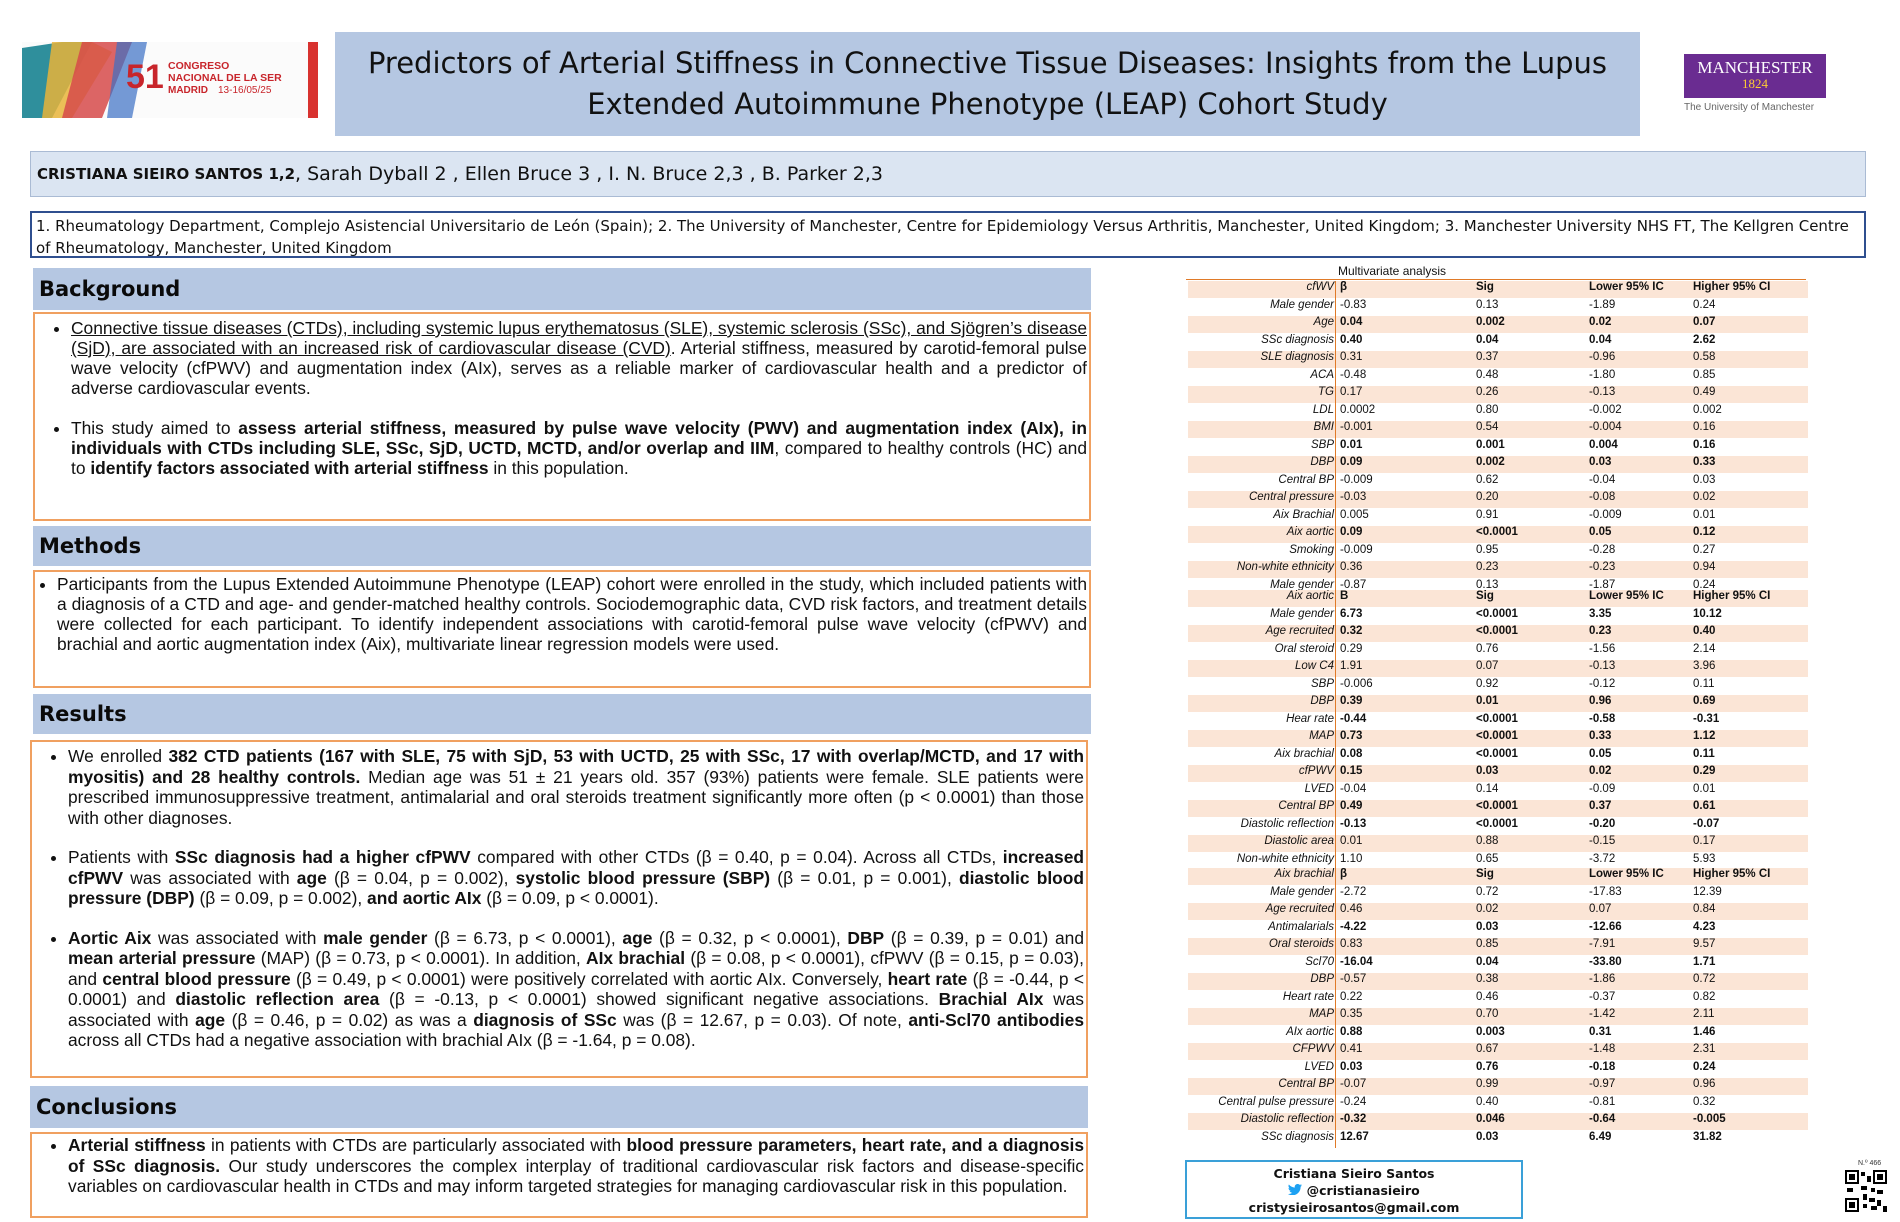 The width and height of the screenshot is (1900, 1222). Describe the element at coordinates (1356, 683) in the screenshot. I see `table-cell: -0.006` at that location.